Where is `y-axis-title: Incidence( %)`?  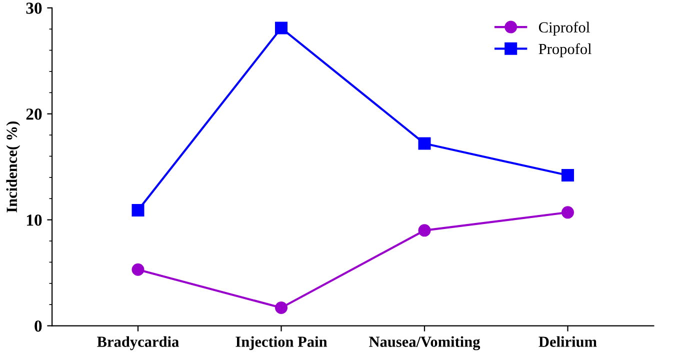
y-axis-title: Incidence( %) is located at coordinates (13, 166).